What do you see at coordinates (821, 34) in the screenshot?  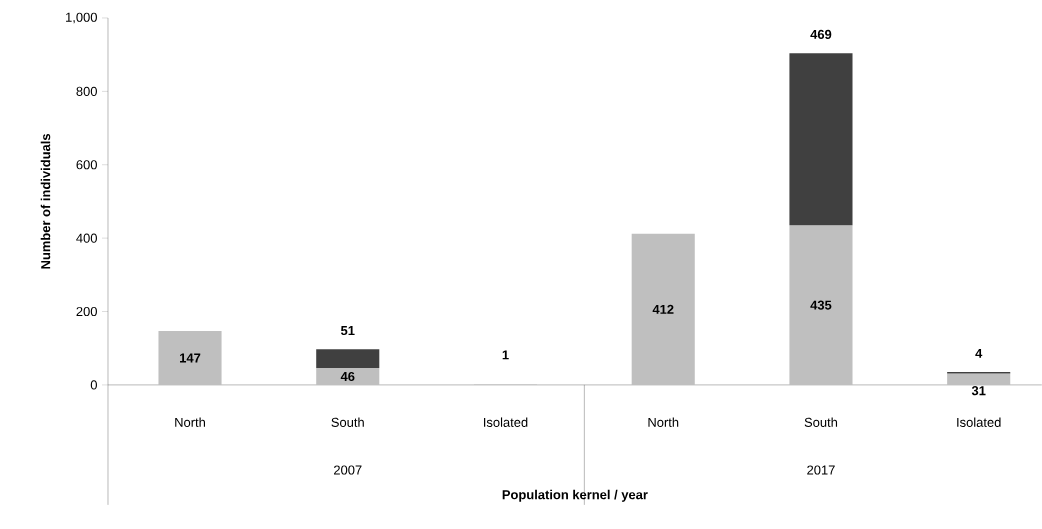 I see `data-label: 469` at bounding box center [821, 34].